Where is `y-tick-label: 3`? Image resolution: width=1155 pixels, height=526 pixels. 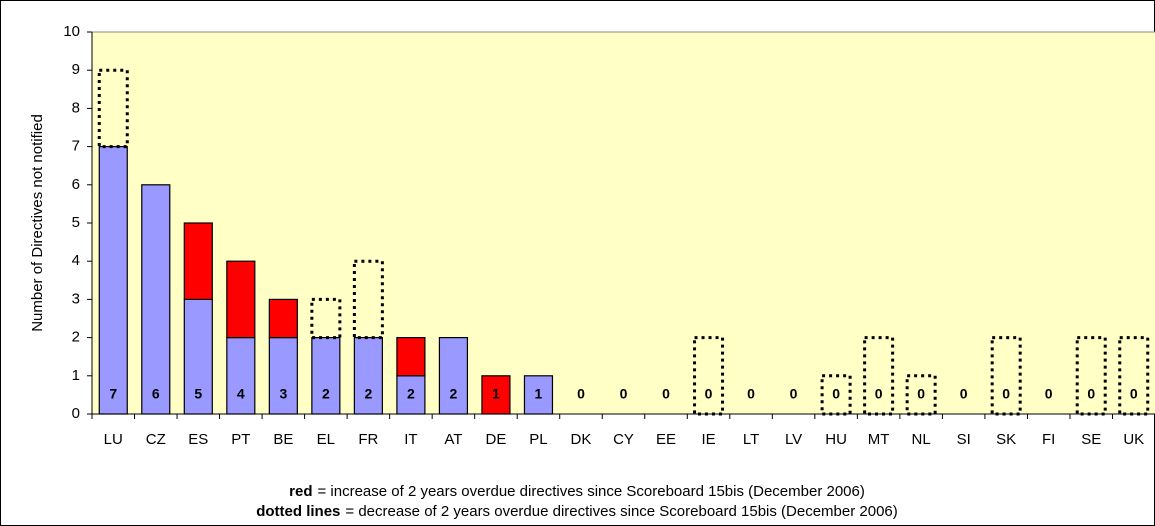
y-tick-label: 3 is located at coordinates (76, 298).